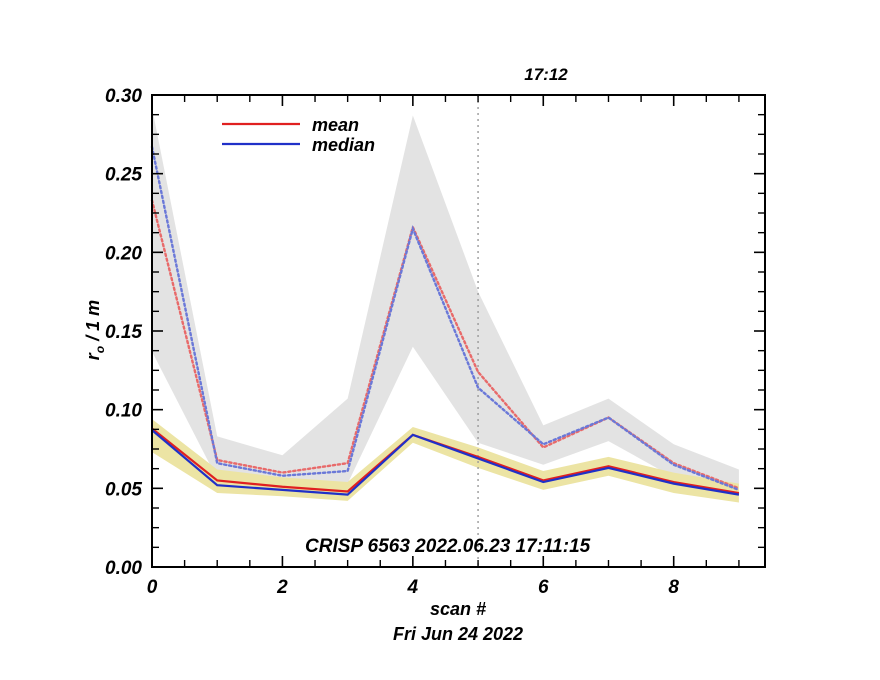  I want to click on legend-label-median: median, so click(343, 145).